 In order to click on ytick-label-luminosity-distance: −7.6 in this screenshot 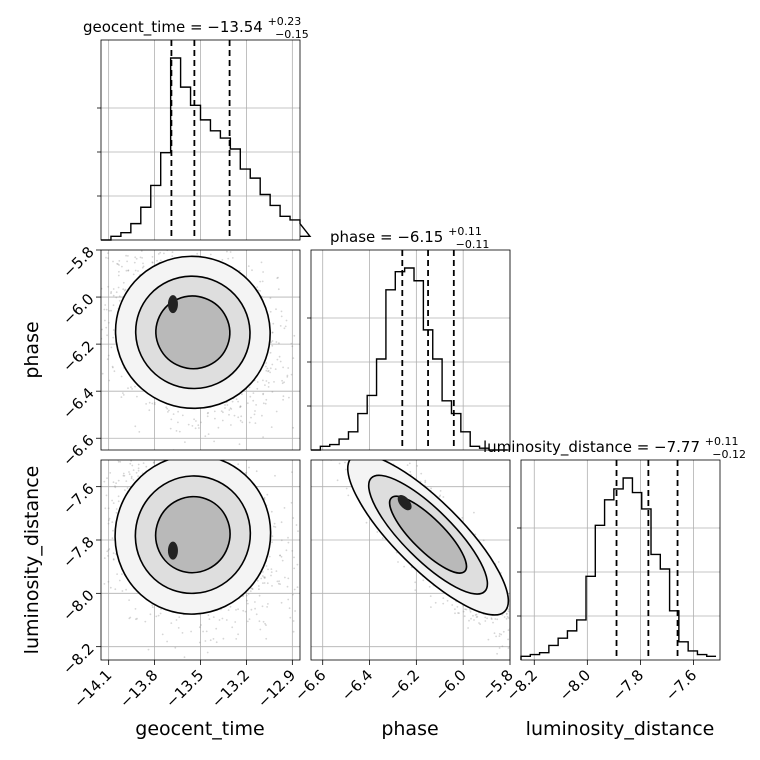, I will do `click(78, 499)`.